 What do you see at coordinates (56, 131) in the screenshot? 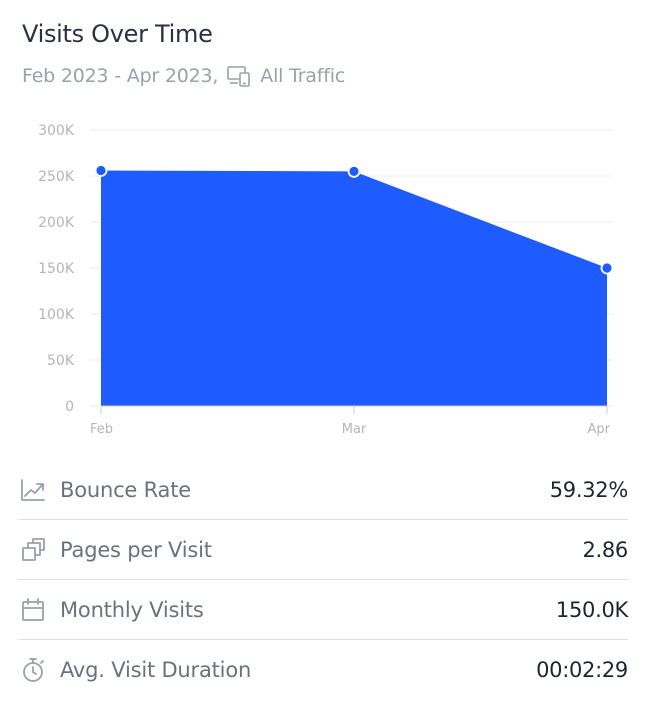
I see `y-tick-label: 300K` at bounding box center [56, 131].